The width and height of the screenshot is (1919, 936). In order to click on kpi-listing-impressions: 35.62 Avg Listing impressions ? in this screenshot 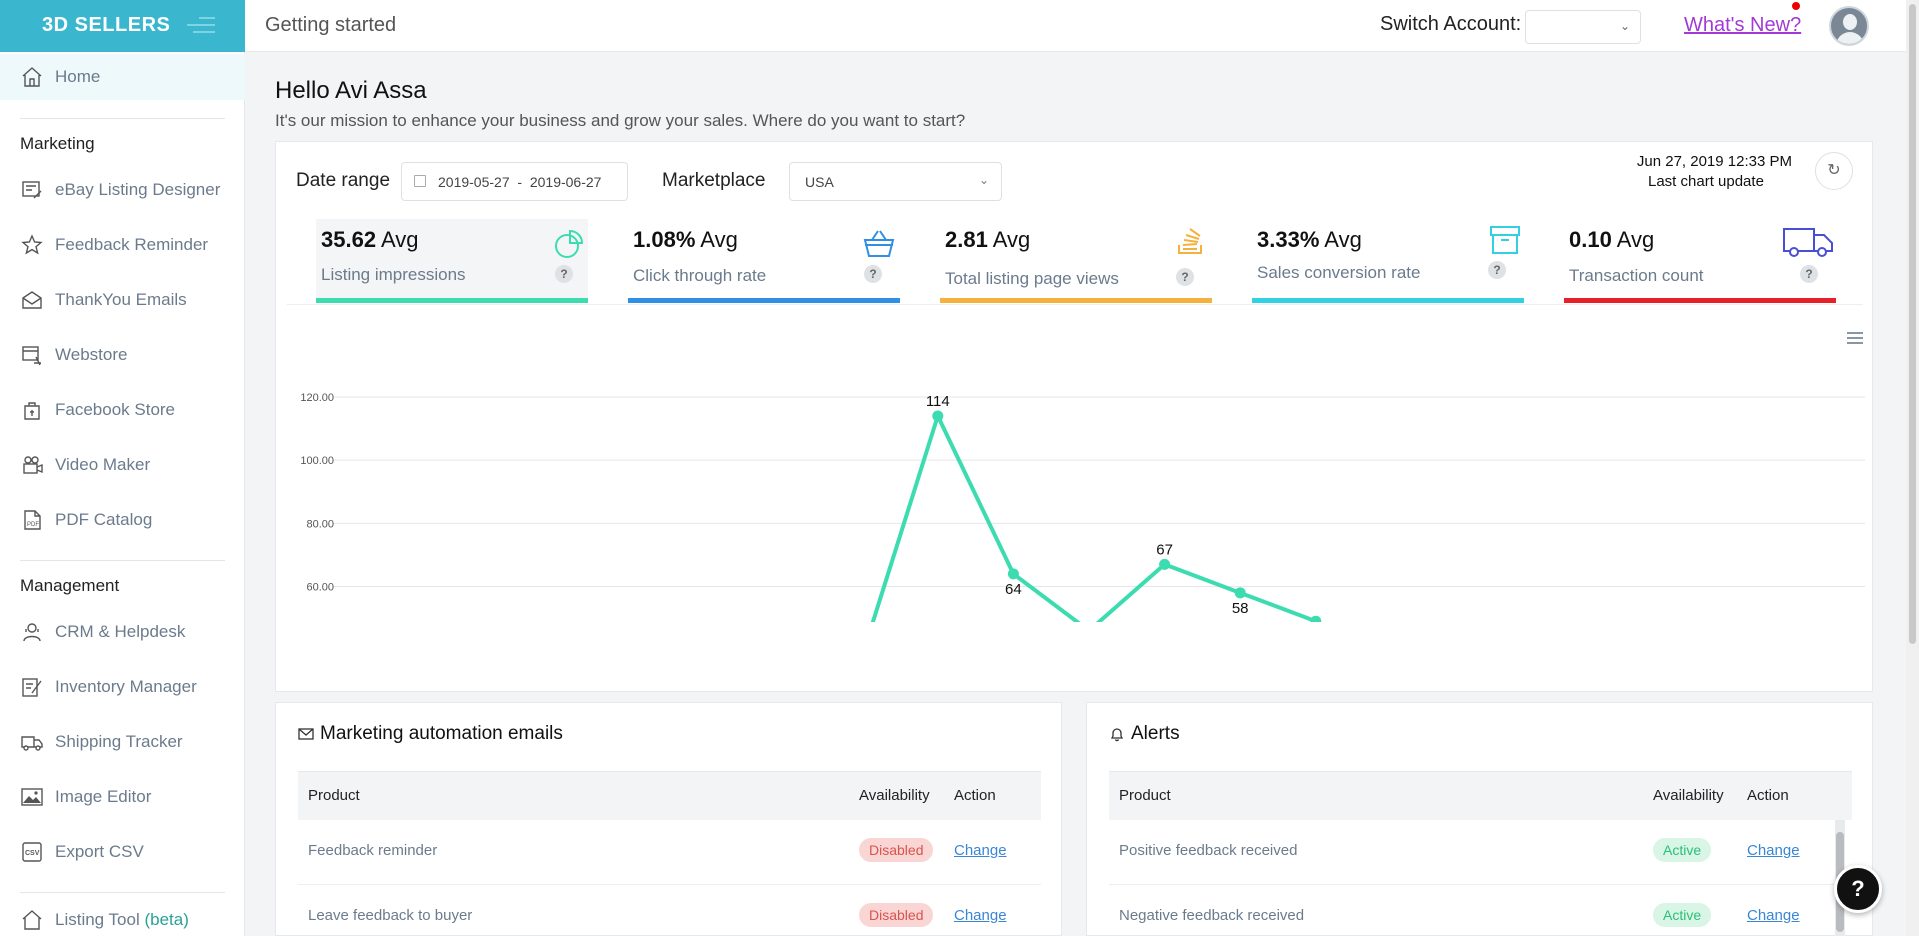, I will do `click(452, 261)`.